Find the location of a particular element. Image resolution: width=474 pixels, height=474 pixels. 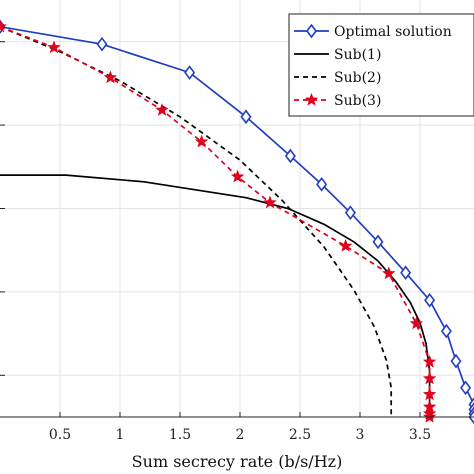

legend-entry: Sub(2) is located at coordinates (337, 78).